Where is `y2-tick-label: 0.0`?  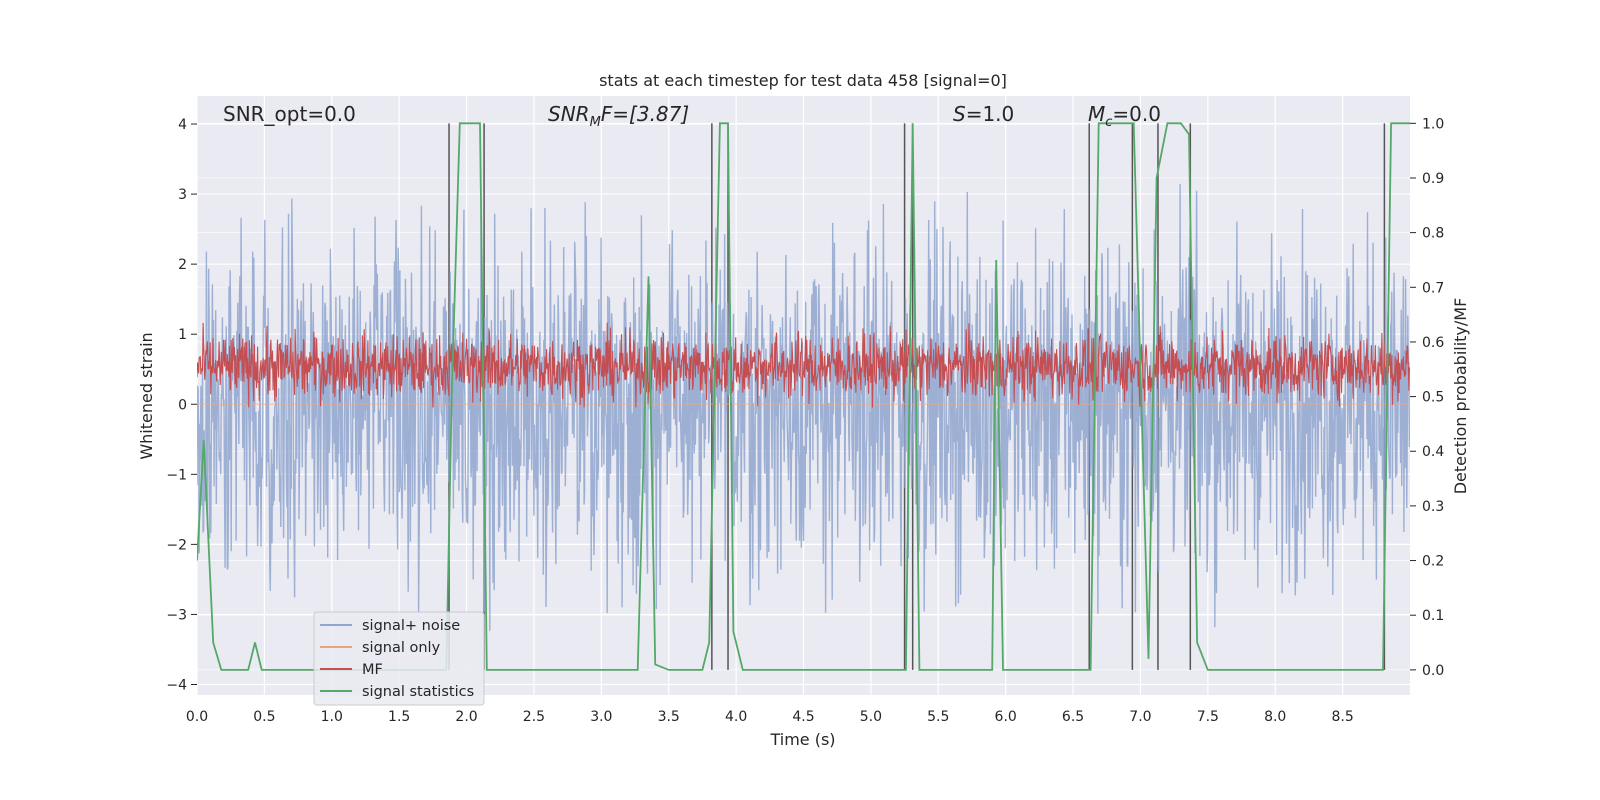 y2-tick-label: 0.0 is located at coordinates (1433, 671).